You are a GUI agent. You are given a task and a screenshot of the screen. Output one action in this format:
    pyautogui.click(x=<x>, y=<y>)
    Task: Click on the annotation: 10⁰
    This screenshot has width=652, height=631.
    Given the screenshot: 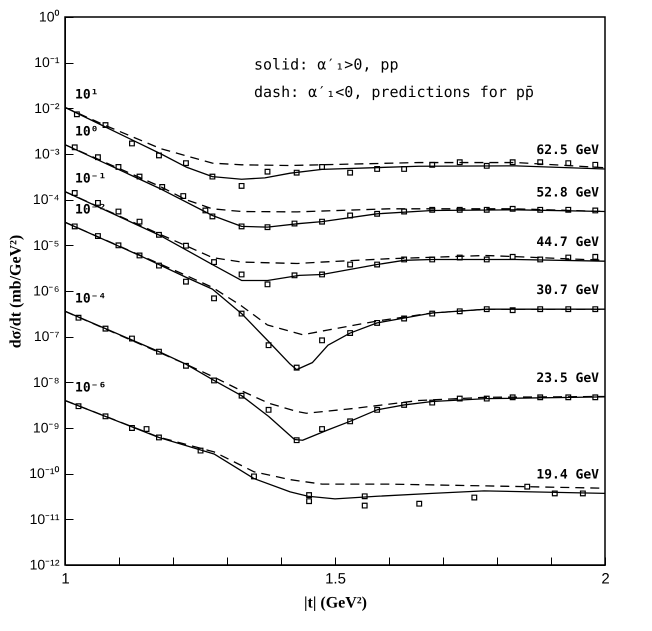 What is the action you would take?
    pyautogui.click(x=86, y=132)
    